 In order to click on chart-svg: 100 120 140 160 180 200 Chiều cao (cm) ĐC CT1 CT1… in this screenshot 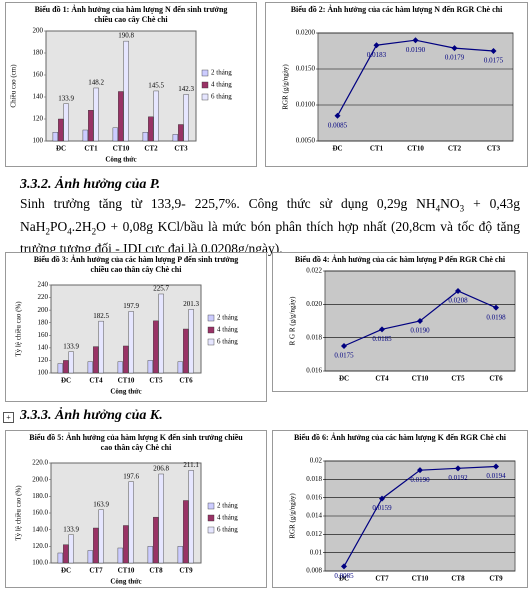, I will do `click(121, 95)`.